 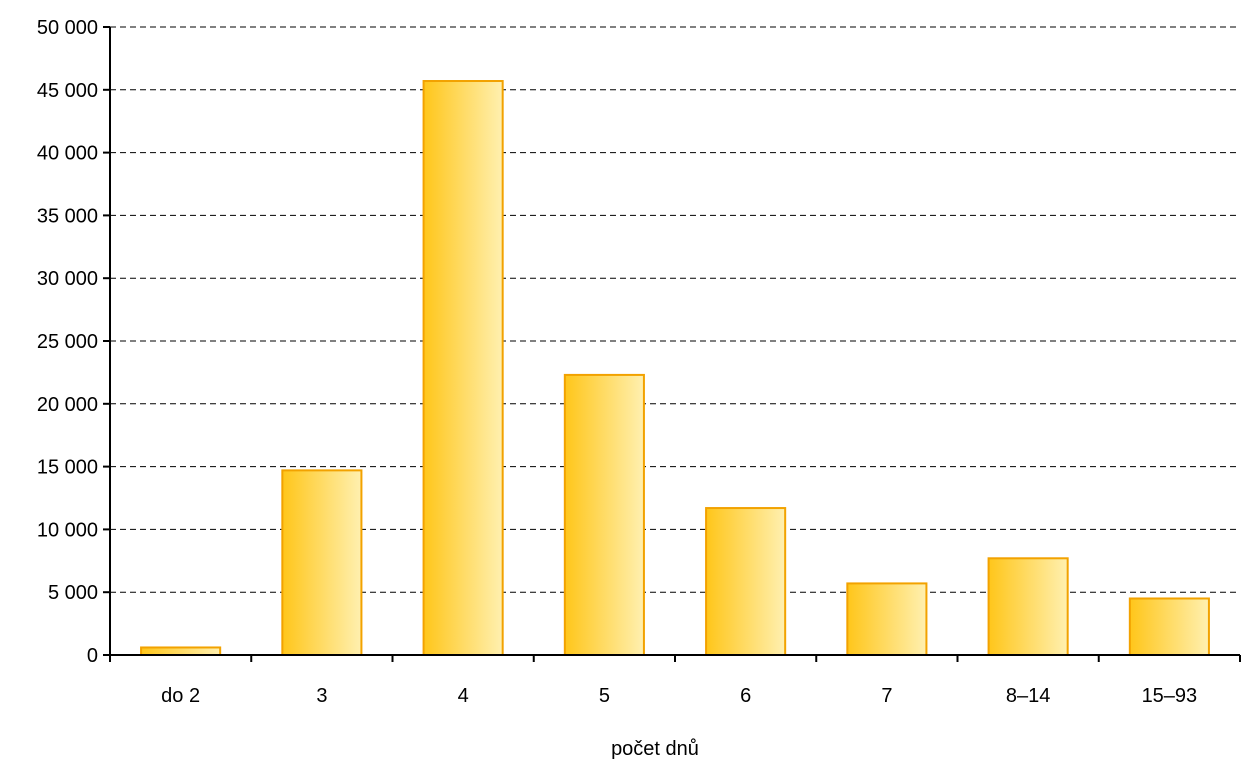 I want to click on x-tick-label: do 2, so click(x=180, y=696).